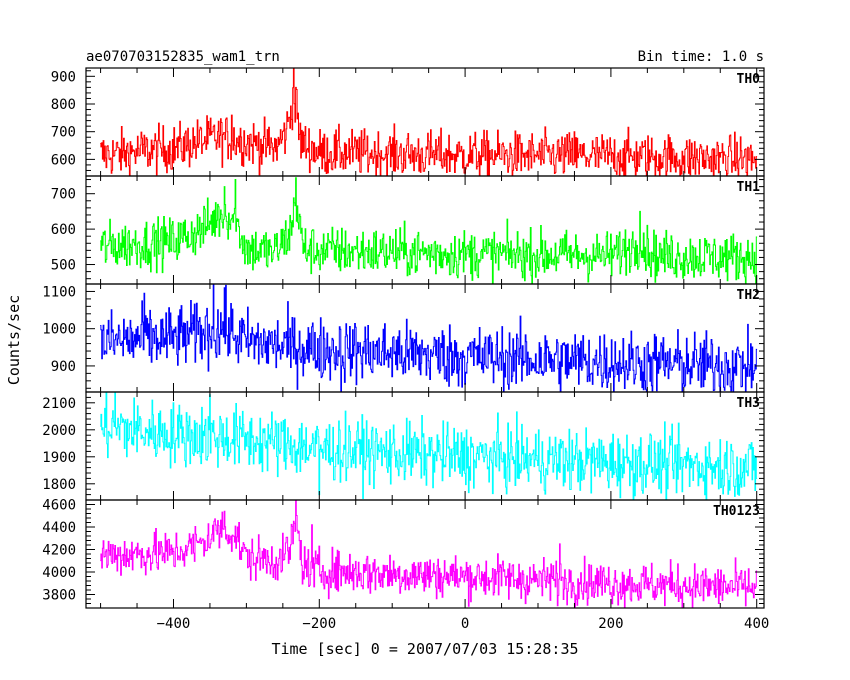  What do you see at coordinates (319, 624) in the screenshot?
I see `x-tick-label: −200` at bounding box center [319, 624].